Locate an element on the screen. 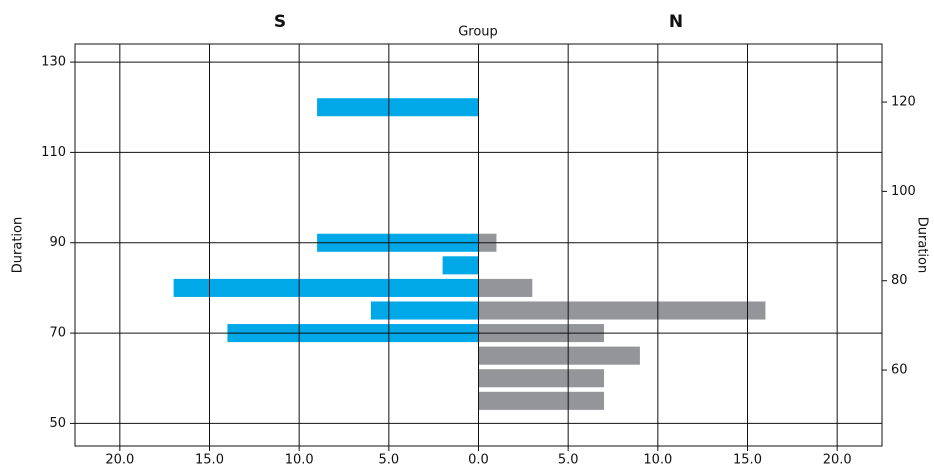 This screenshot has width=934, height=466. y2-axis-label: Duration is located at coordinates (922, 245).